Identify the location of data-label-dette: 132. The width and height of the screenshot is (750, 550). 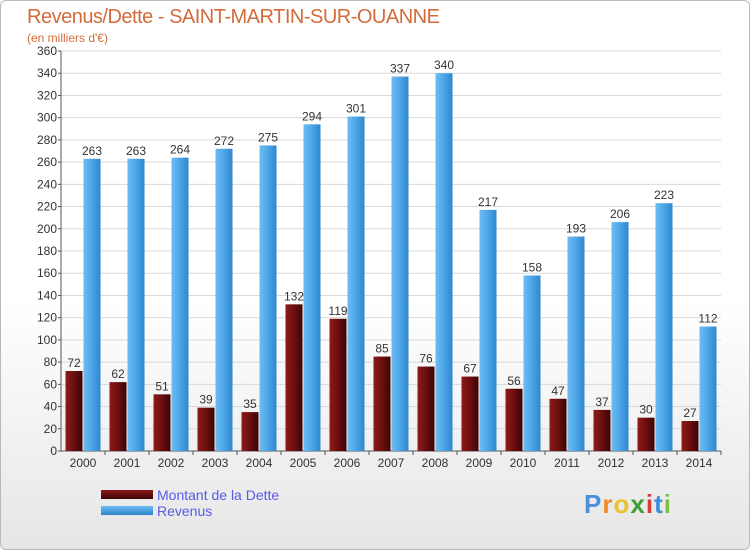
(294, 296).